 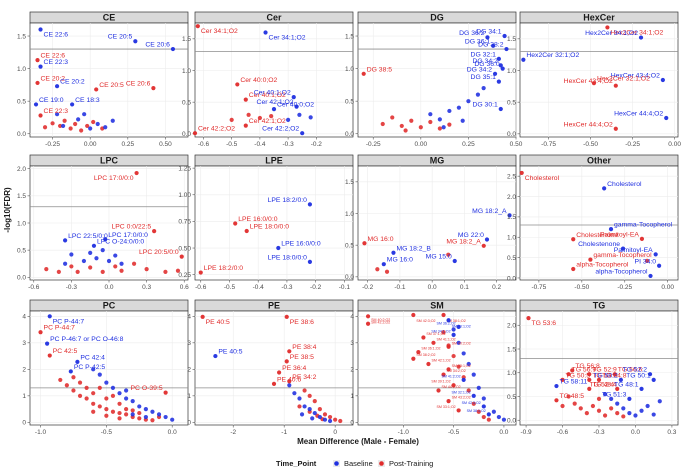 I want to click on point-label: SM 38:2;O2, so click(x=425, y=355).